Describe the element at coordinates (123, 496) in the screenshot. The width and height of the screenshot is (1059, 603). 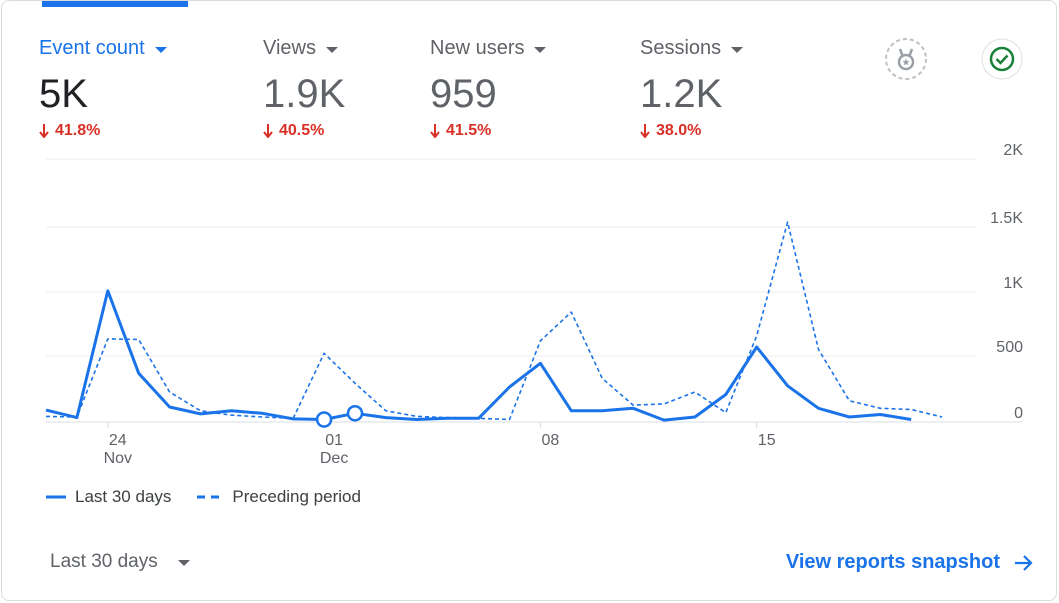
I see `legend-label: Last 30 days` at that location.